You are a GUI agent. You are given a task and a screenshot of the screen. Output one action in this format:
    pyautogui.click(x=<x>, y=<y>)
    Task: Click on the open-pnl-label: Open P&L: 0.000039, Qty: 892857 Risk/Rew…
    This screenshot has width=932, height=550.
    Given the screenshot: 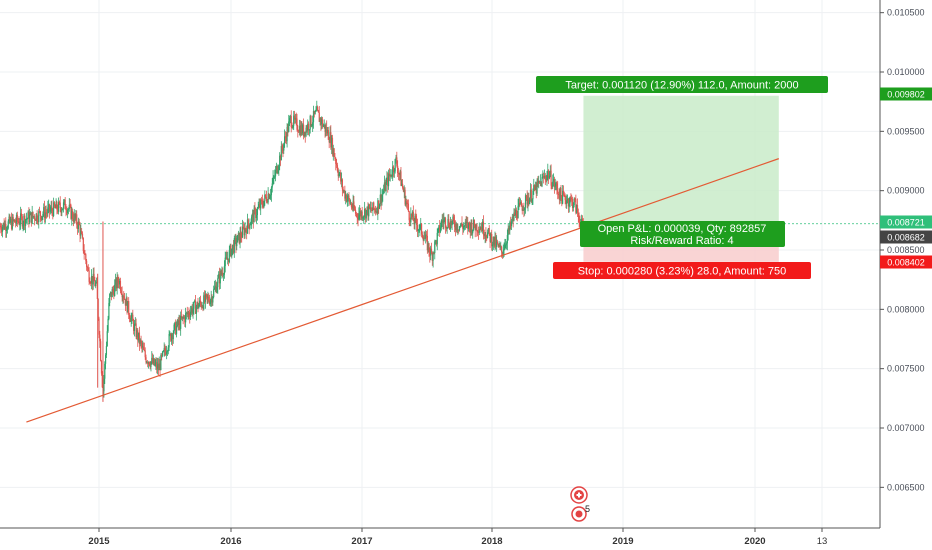 What is the action you would take?
    pyautogui.click(x=682, y=234)
    